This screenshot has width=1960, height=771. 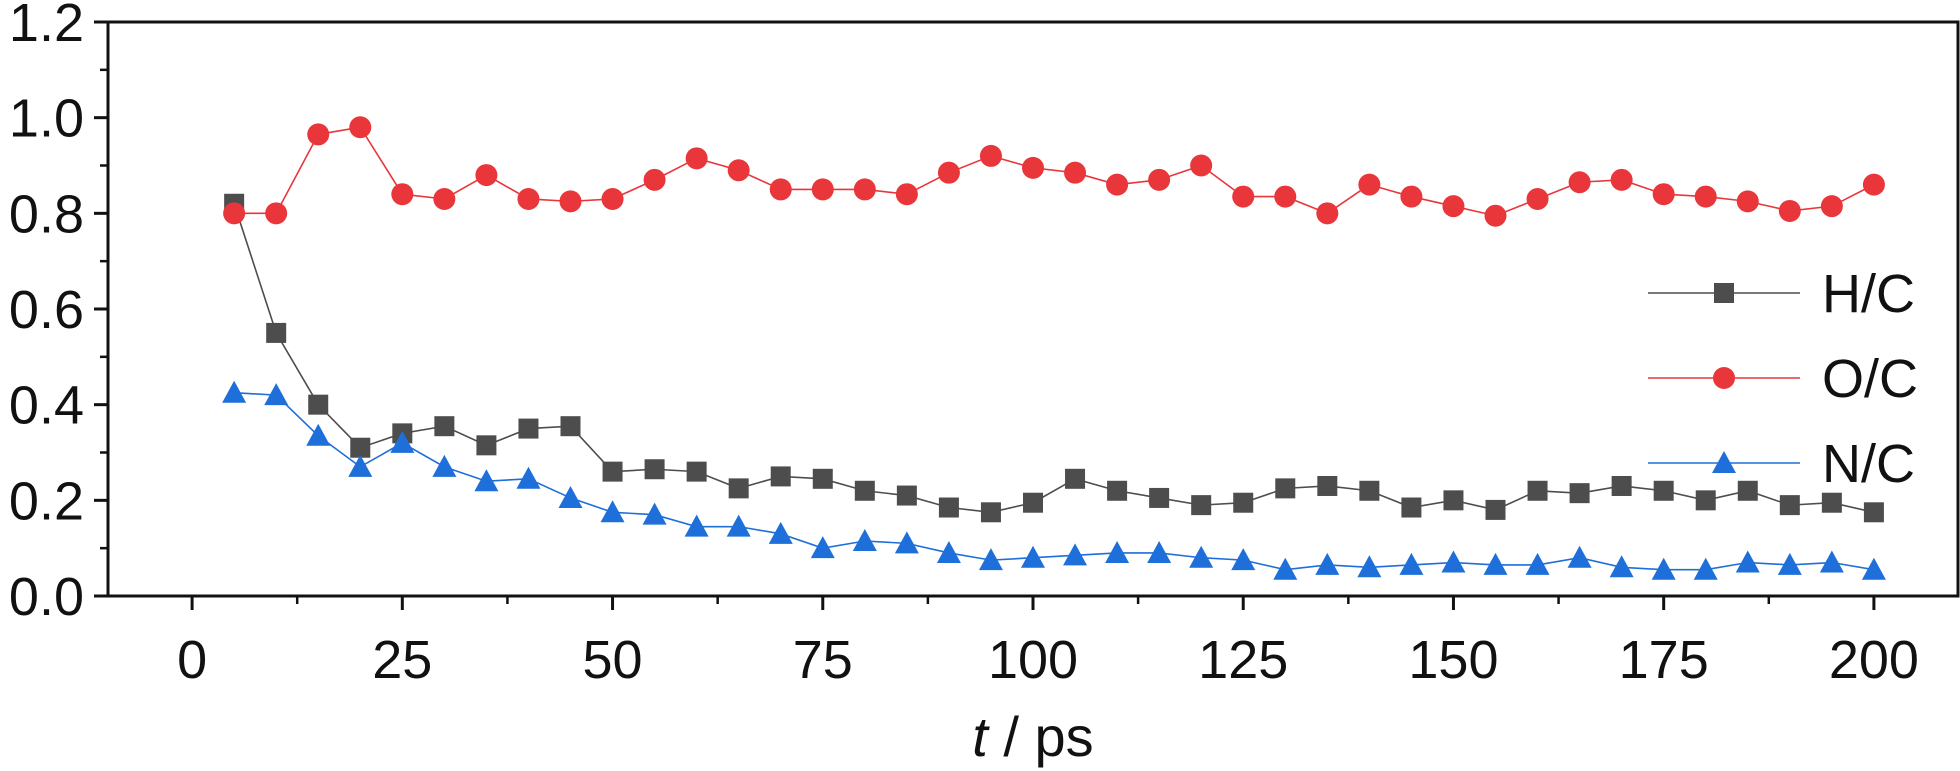 I want to click on y-tick-label: 0.2, so click(x=46, y=501).